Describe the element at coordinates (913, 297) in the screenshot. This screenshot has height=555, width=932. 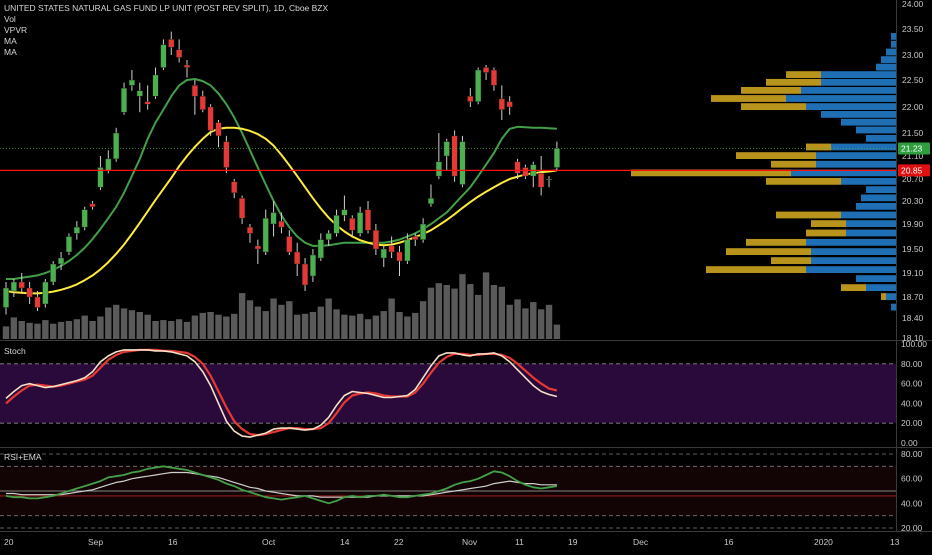
I see `price-tick-label: 18.70` at that location.